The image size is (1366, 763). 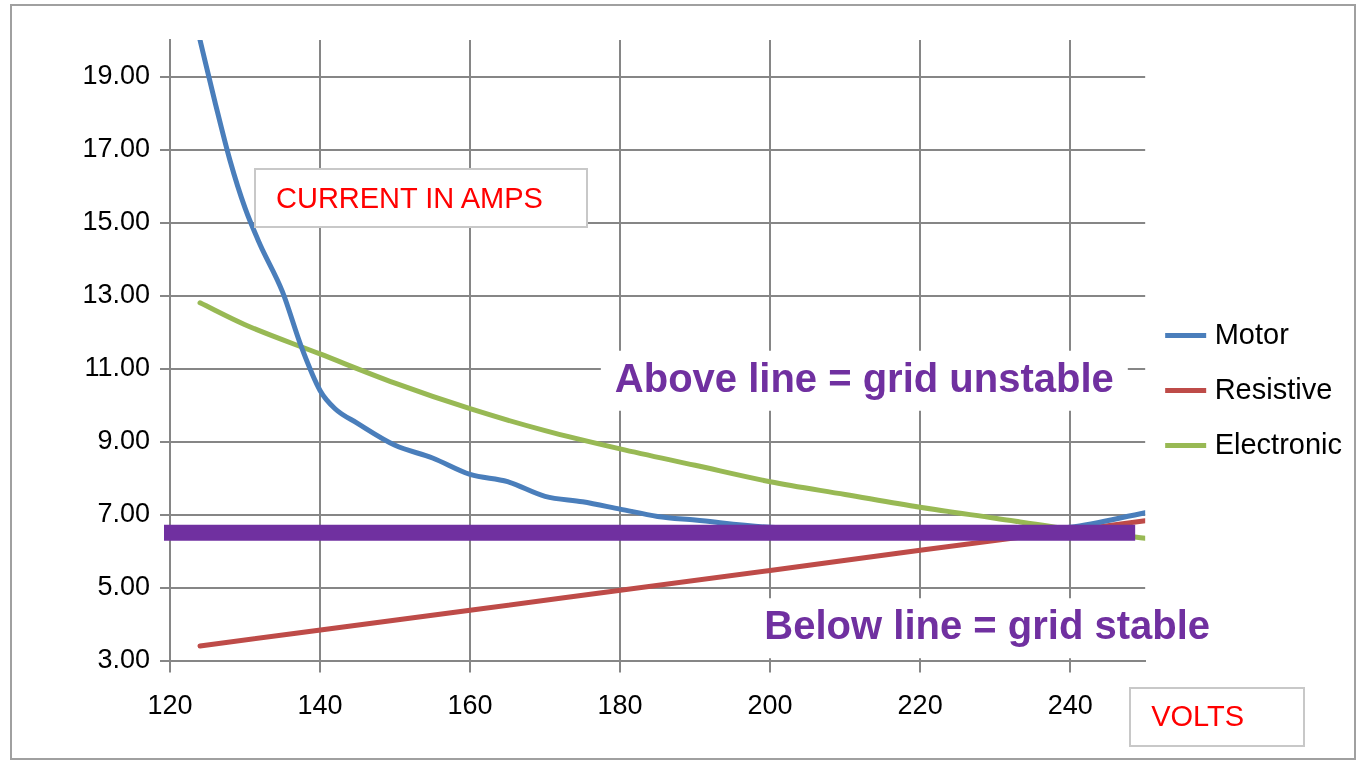 What do you see at coordinates (864, 377) in the screenshot?
I see `annotation: Above line = grid unstable` at bounding box center [864, 377].